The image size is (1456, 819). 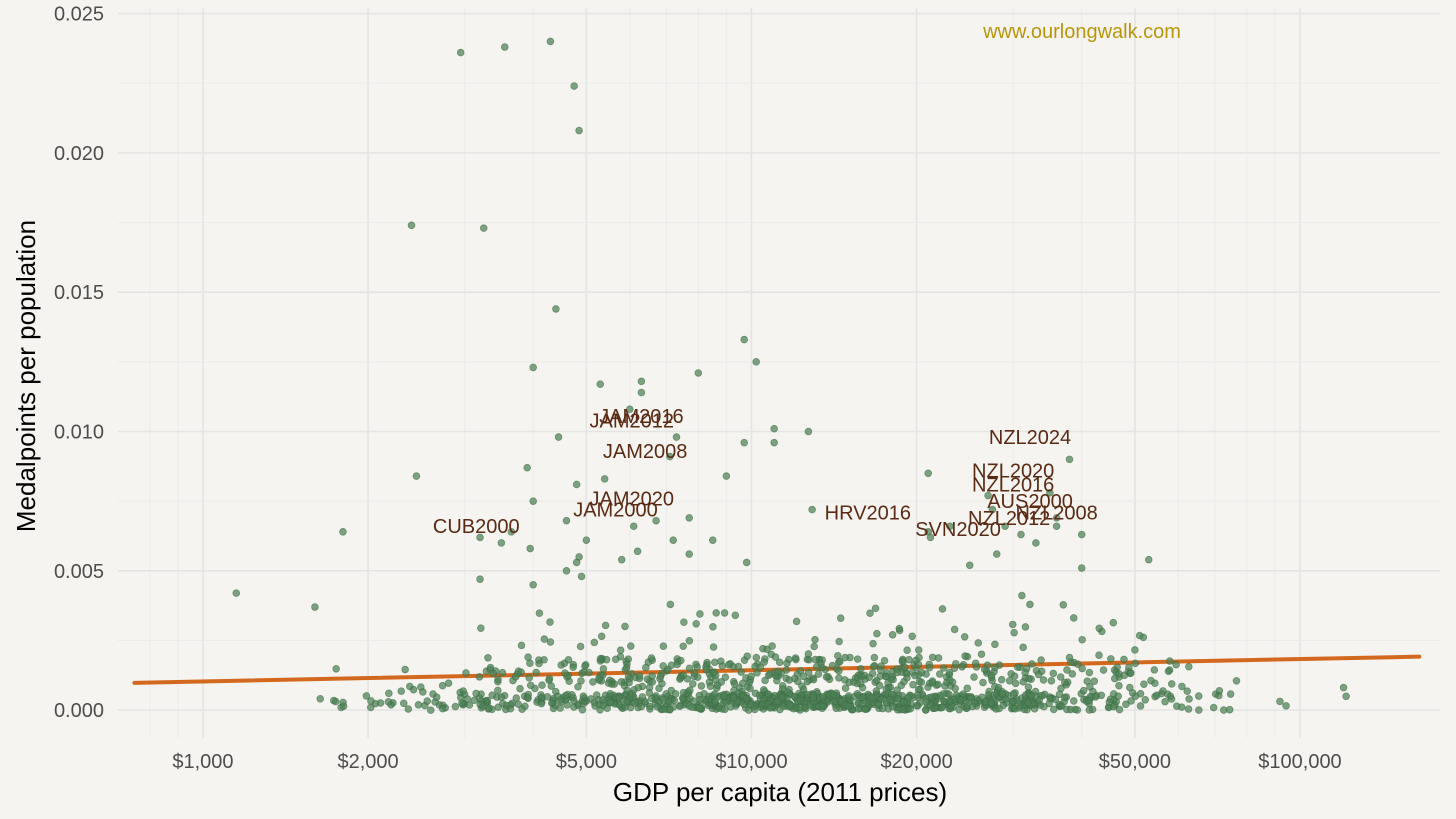 I want to click on y-axis-title: Medalpoints per population, so click(x=26, y=376).